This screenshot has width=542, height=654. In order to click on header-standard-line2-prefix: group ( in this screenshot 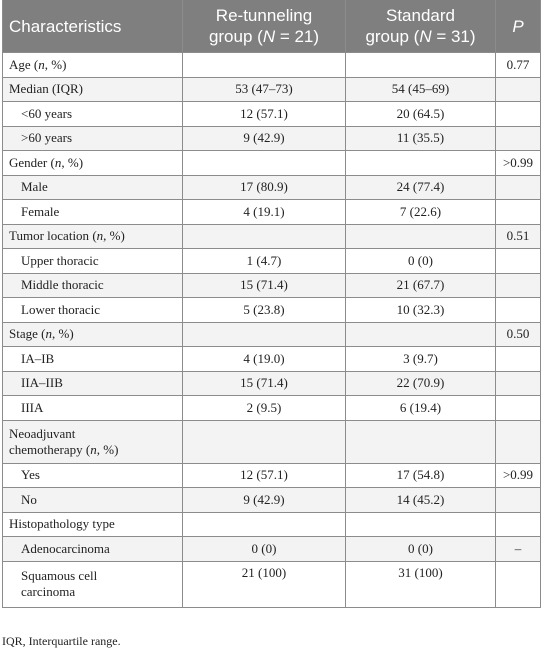, I will do `click(392, 36)`.